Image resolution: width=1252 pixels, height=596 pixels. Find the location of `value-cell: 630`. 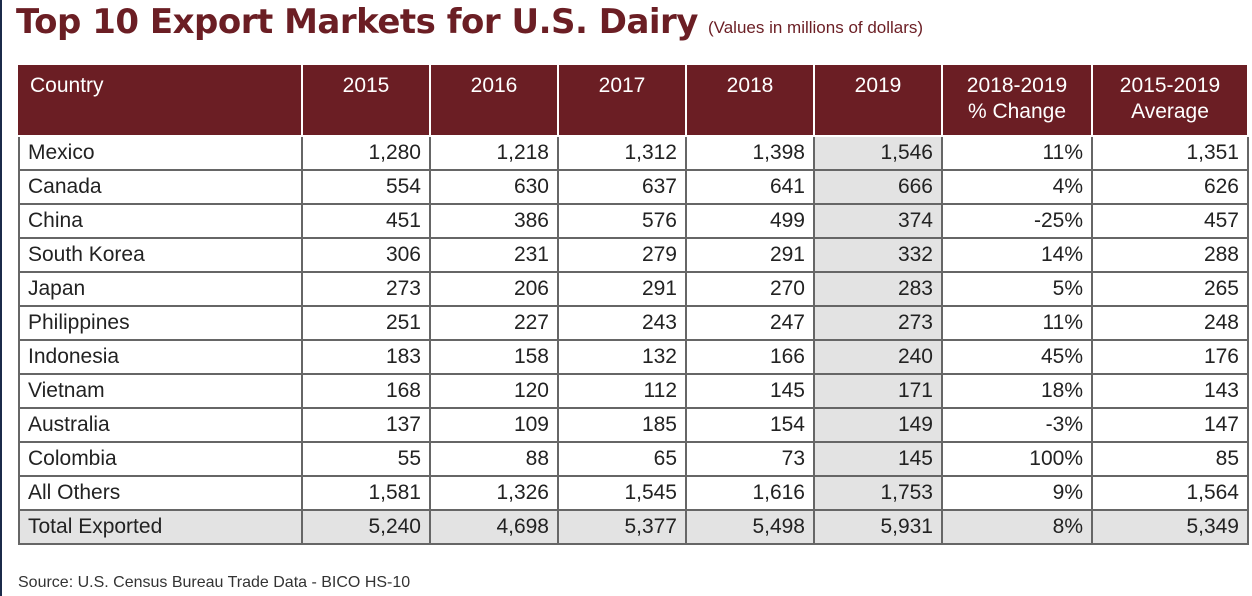

value-cell: 630 is located at coordinates (494, 187).